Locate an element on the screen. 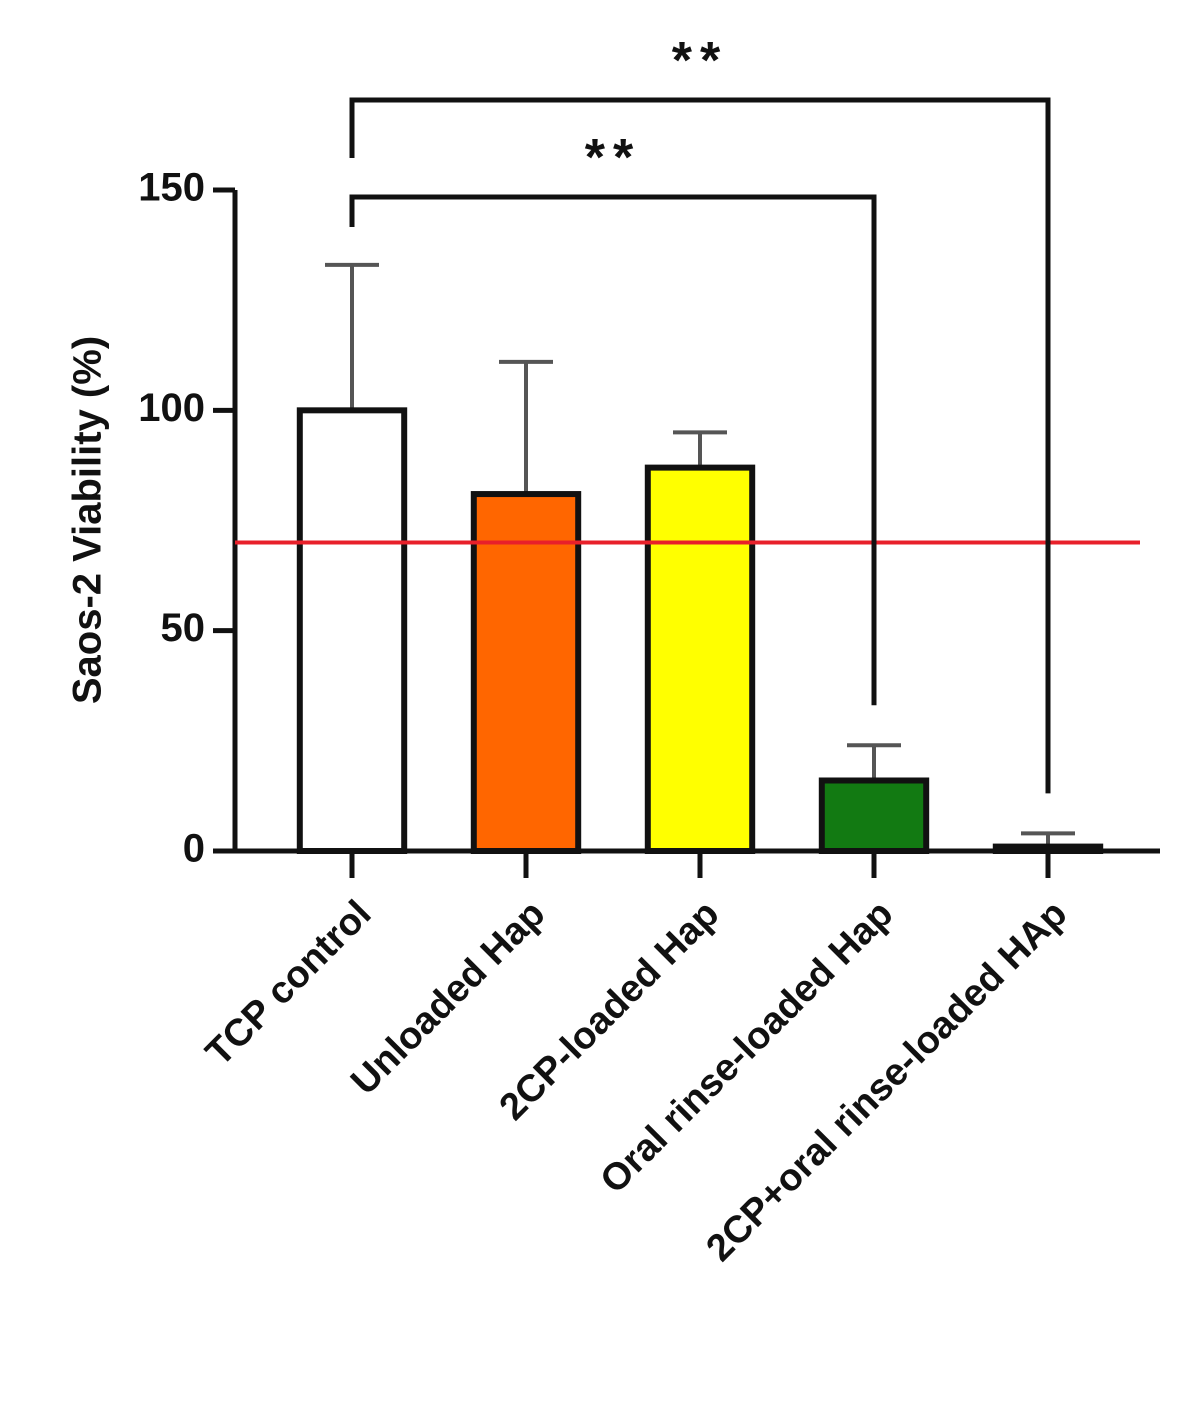 The height and width of the screenshot is (1410, 1195). y-tick-label: 100 is located at coordinates (171, 408).